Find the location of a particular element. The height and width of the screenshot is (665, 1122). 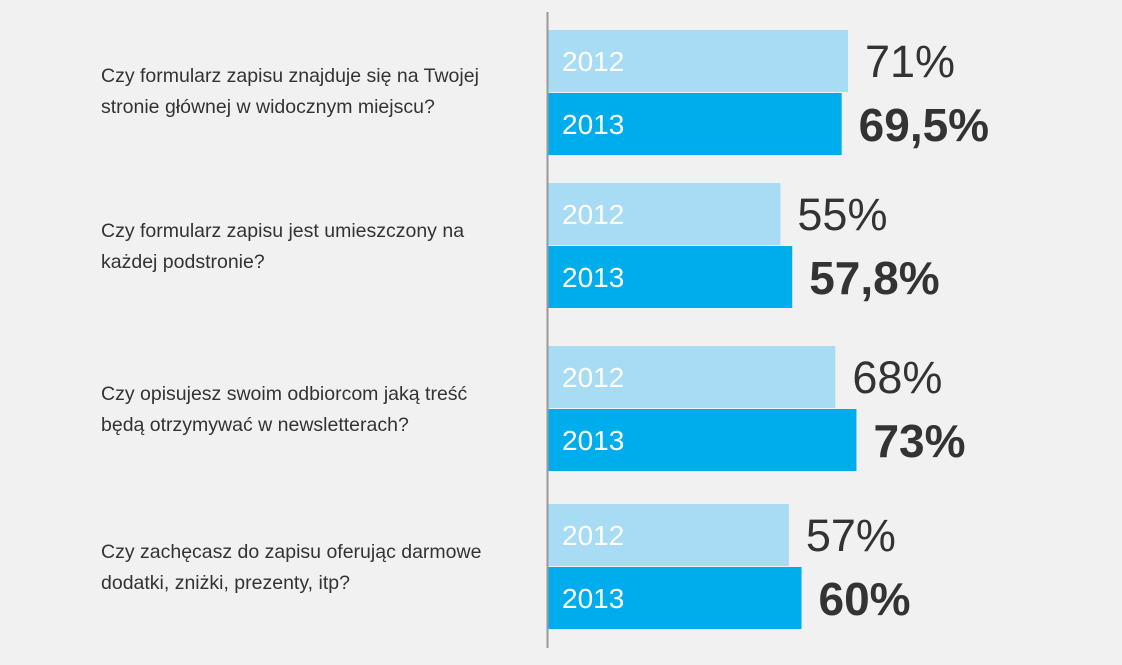

value-label-2012-3: 68% is located at coordinates (897, 377).